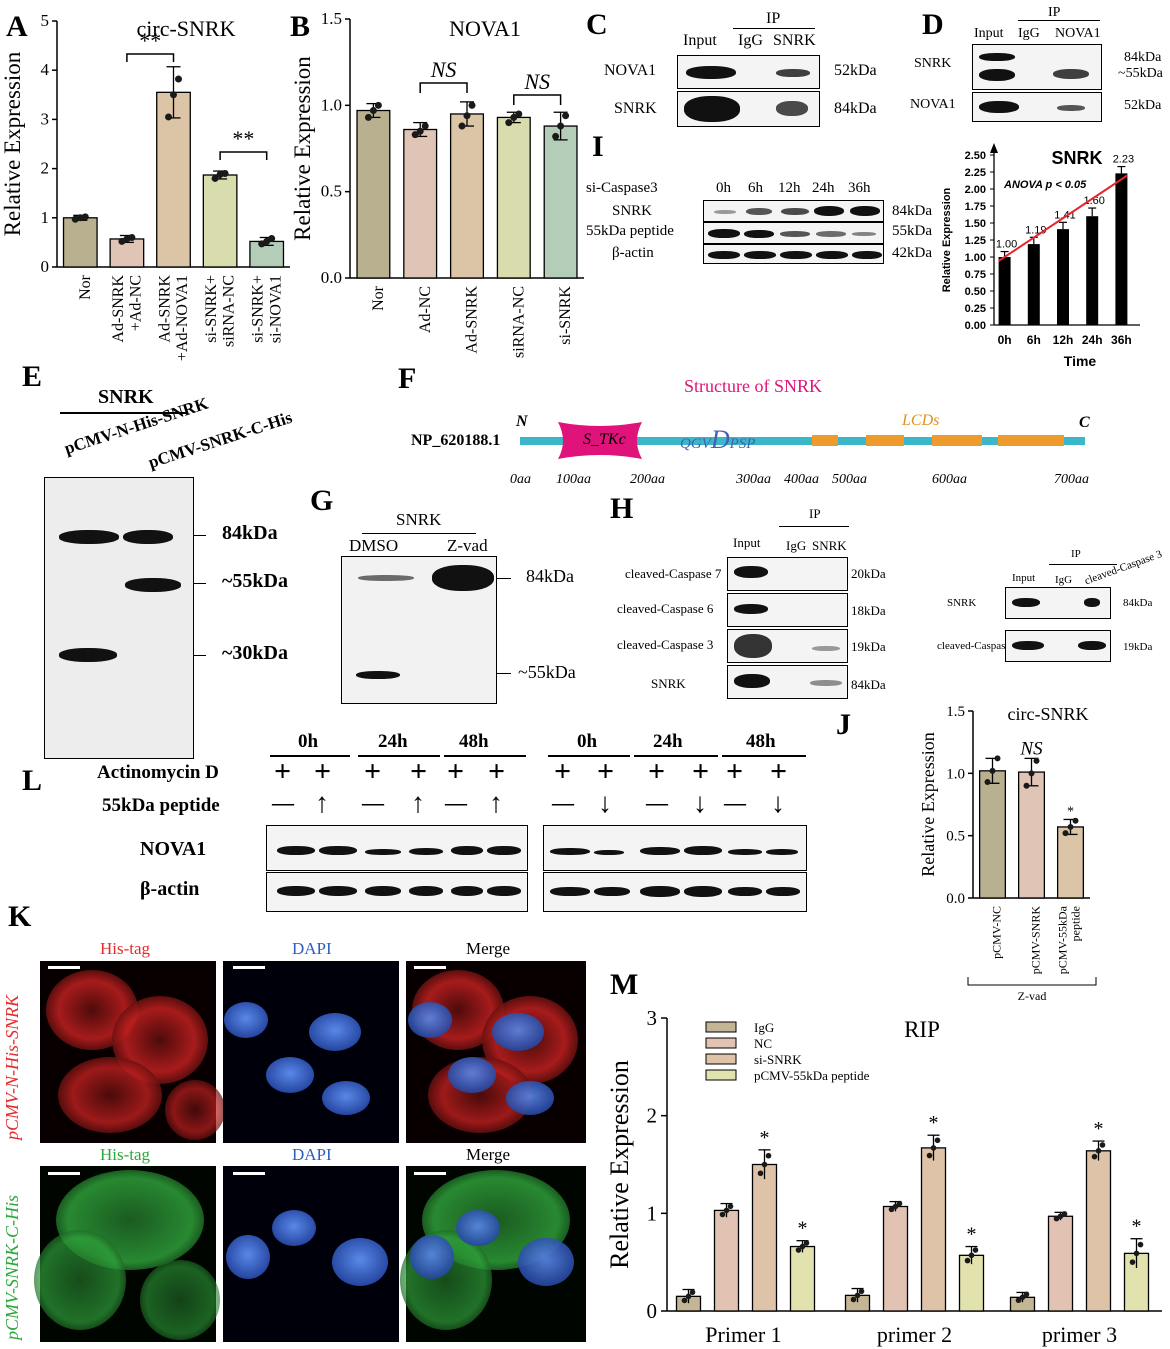 This screenshot has height=1349, width=1170. I want to click on panel-i-col-0h: 0h, so click(723, 188).